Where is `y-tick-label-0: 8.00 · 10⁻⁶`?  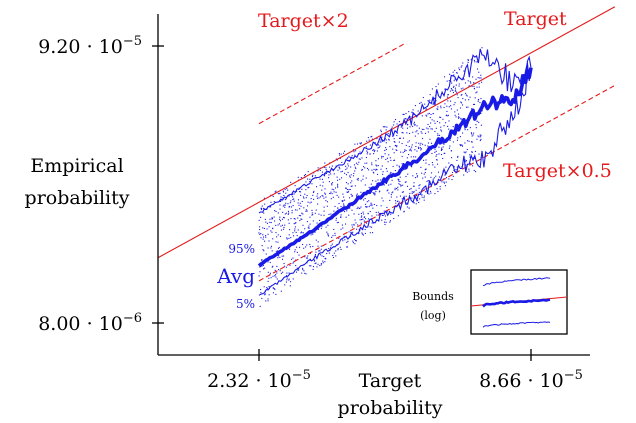
y-tick-label-0: 8.00 · 10⁻⁶ is located at coordinates (90, 323).